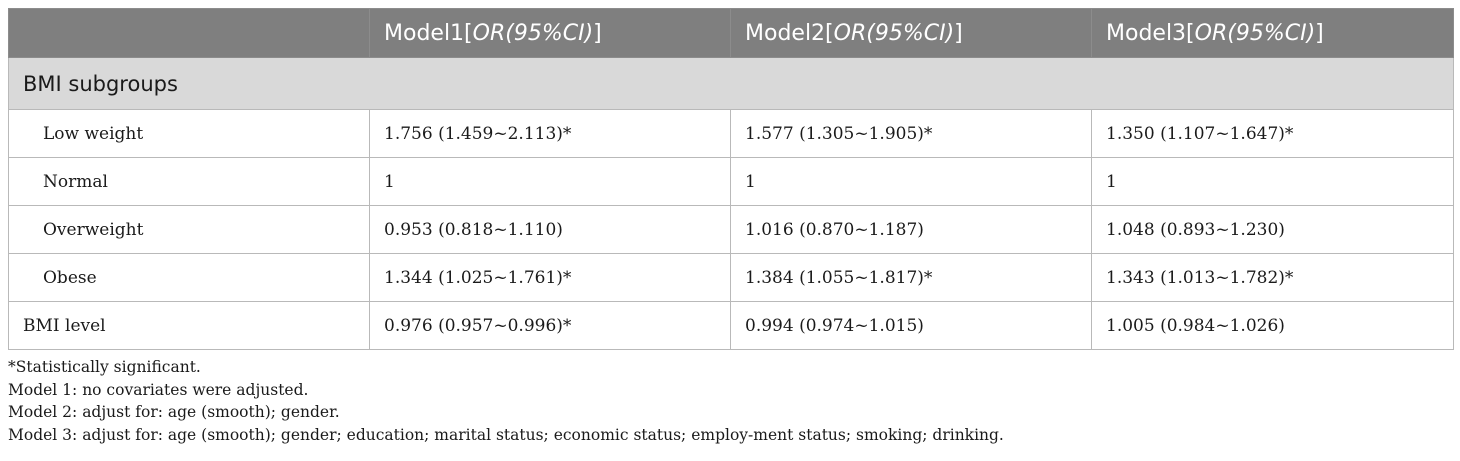  Describe the element at coordinates (189, 133) in the screenshot. I see `row-label: Low weight` at that location.